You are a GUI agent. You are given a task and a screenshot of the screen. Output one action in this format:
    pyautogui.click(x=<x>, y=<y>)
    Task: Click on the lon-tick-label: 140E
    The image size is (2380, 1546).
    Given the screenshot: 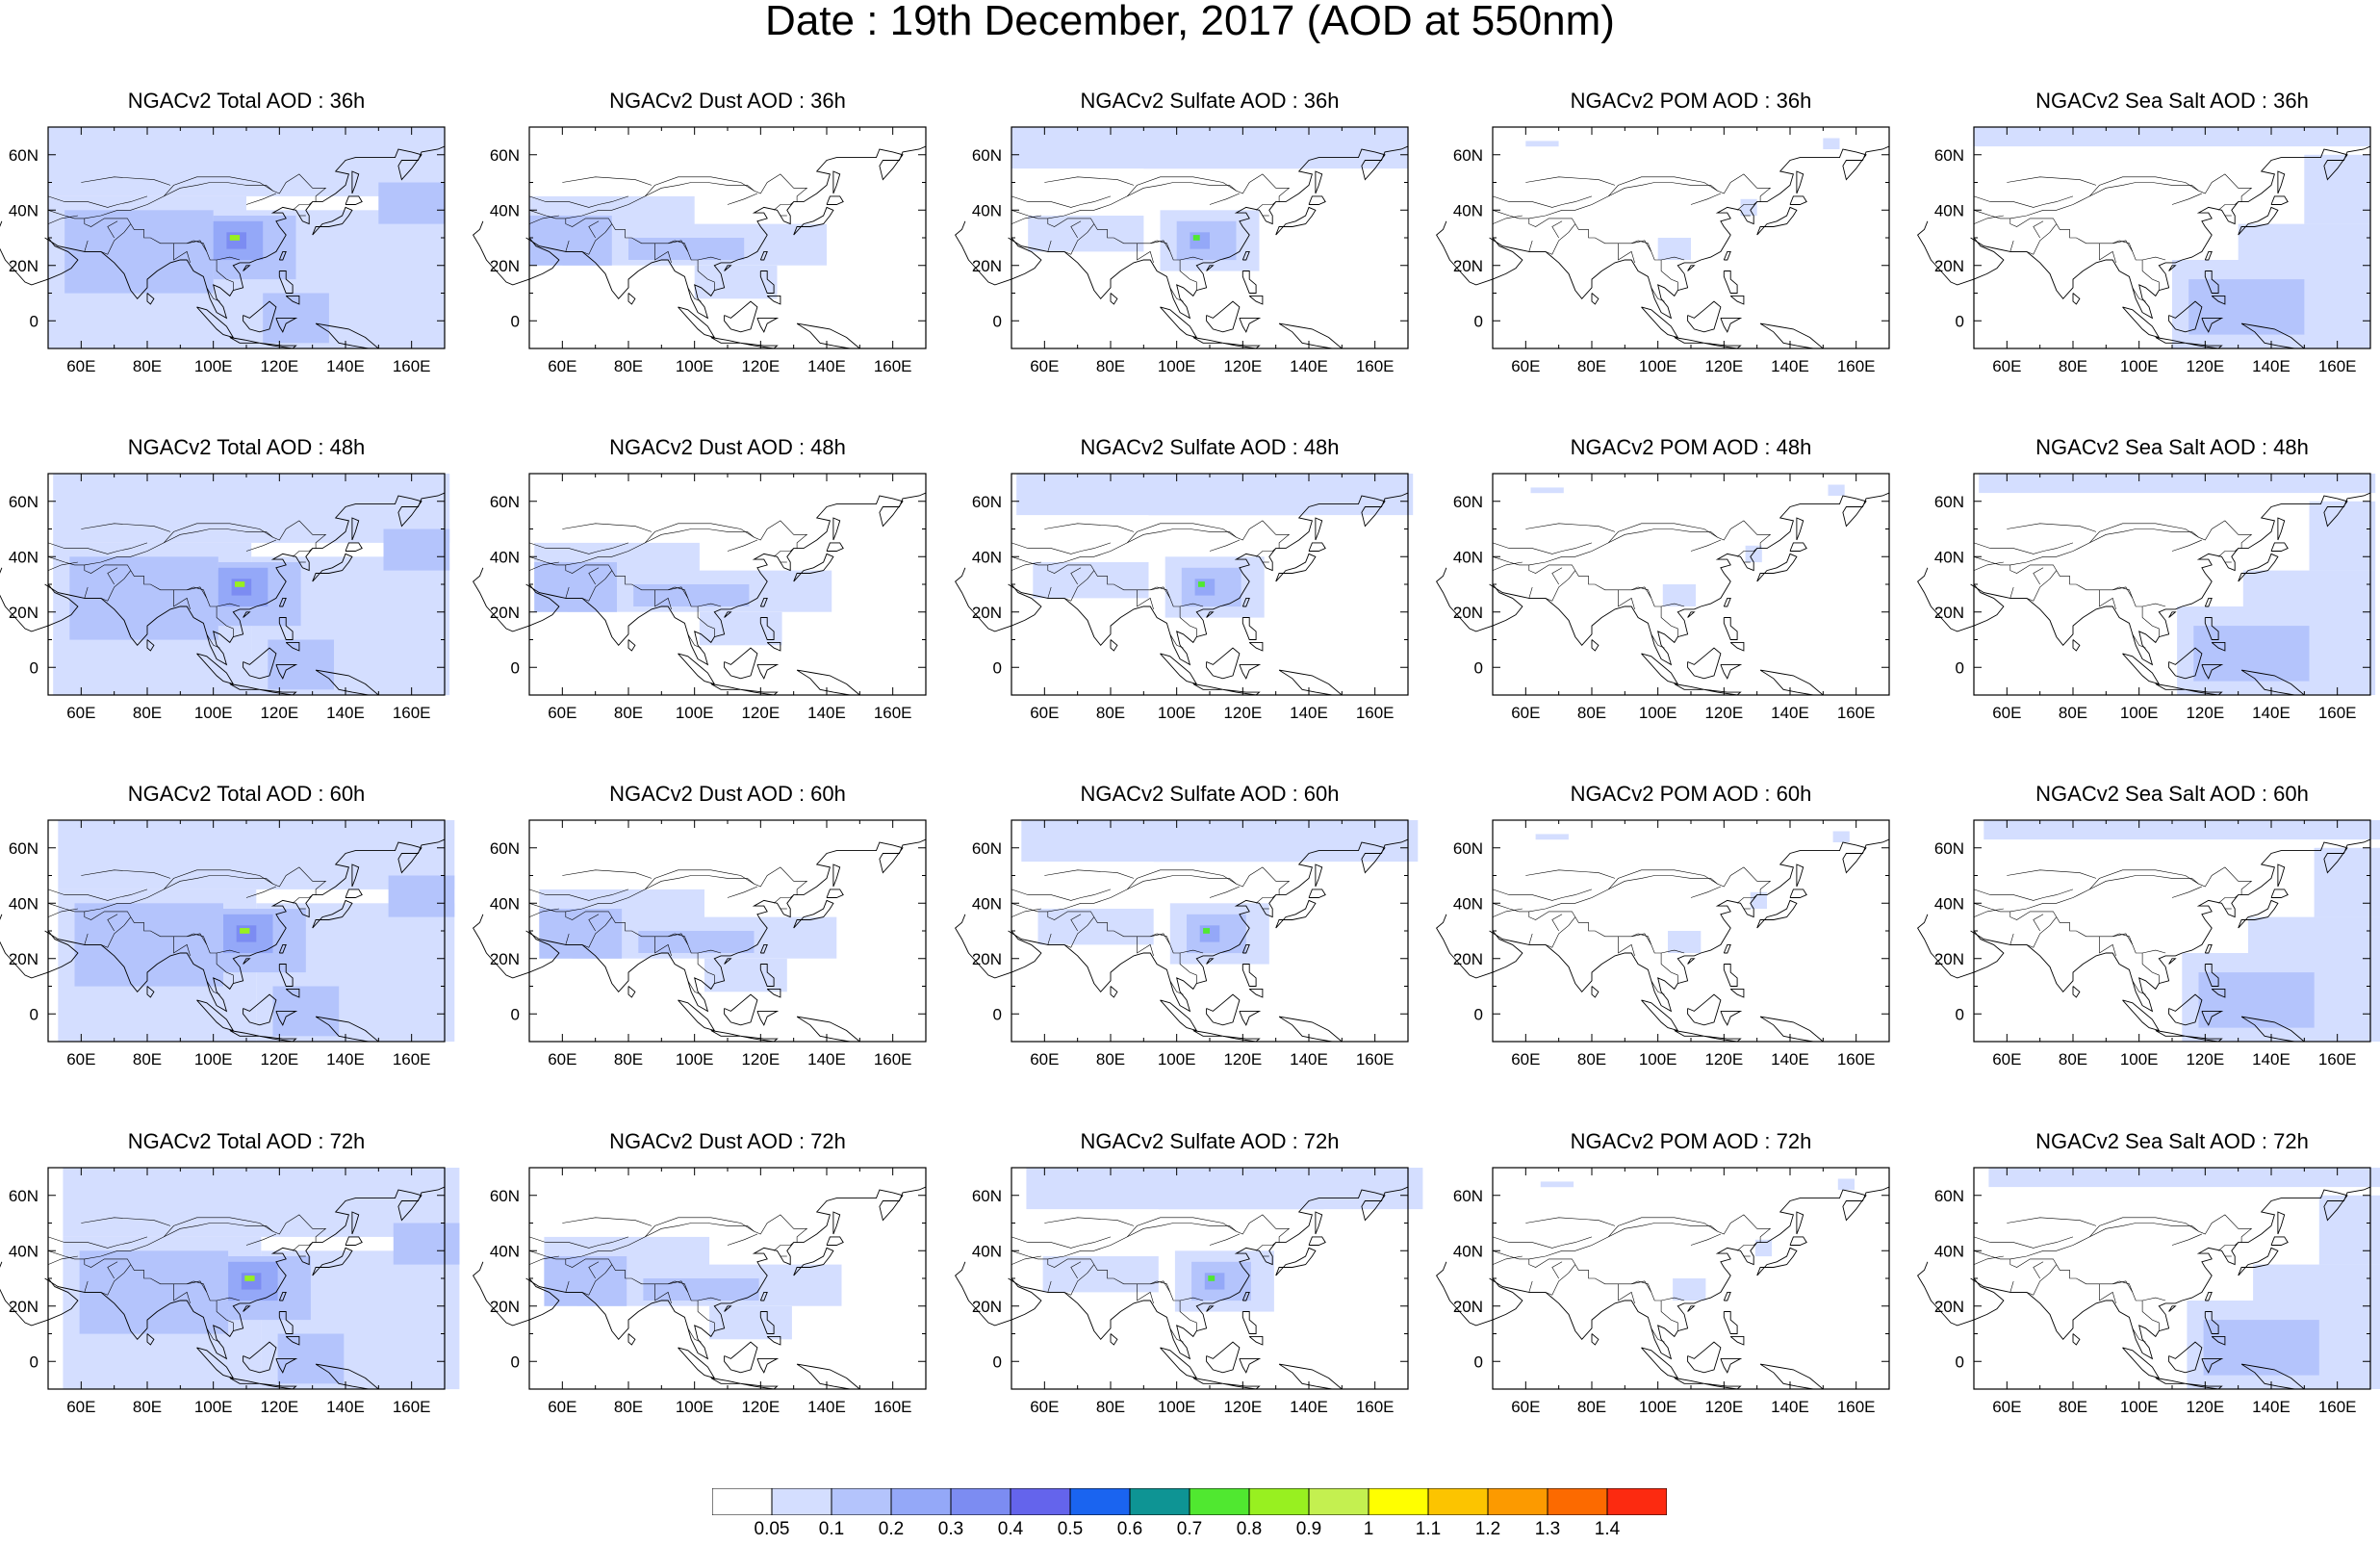 What is the action you would take?
    pyautogui.click(x=2271, y=1407)
    